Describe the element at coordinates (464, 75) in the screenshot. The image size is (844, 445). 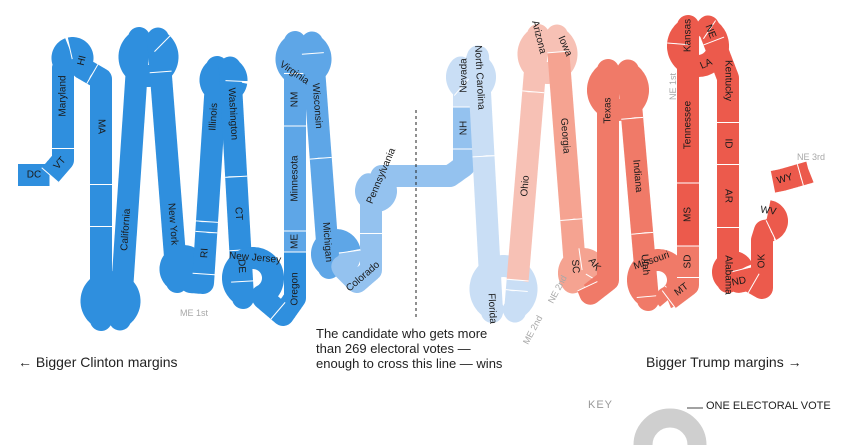
I see `state-label: Nevada` at that location.